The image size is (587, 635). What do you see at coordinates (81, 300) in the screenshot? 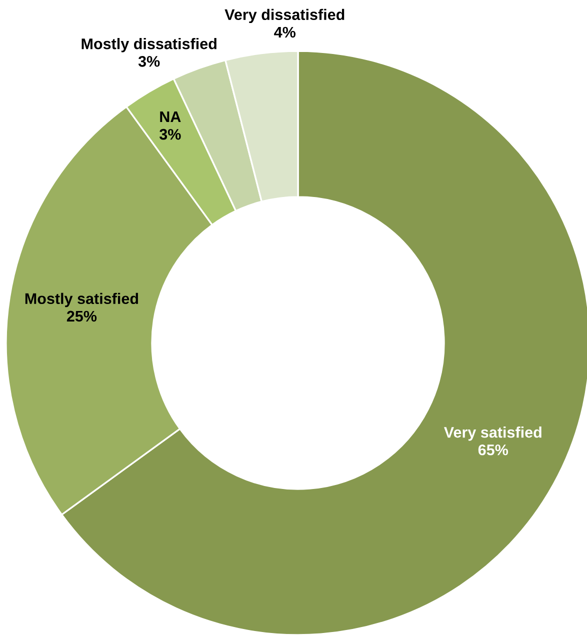
I see `slice-label: Mostly satisfied` at bounding box center [81, 300].